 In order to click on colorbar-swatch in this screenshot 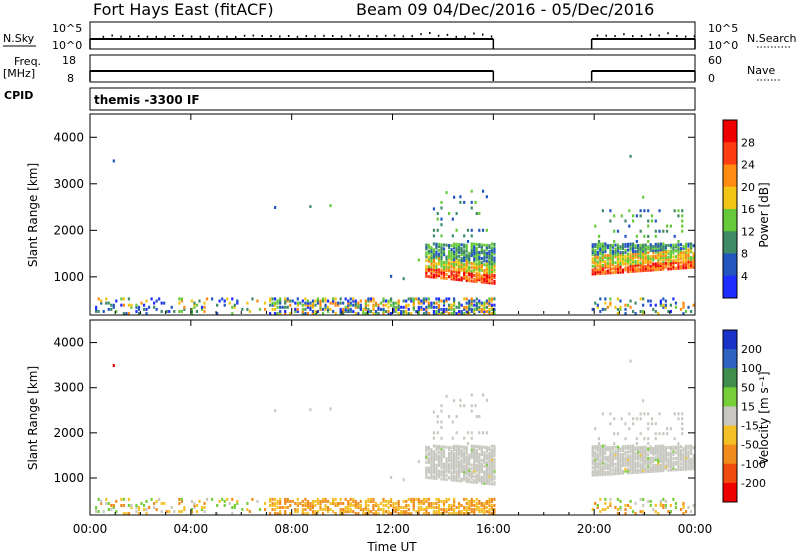, I will do `click(730, 435)`.